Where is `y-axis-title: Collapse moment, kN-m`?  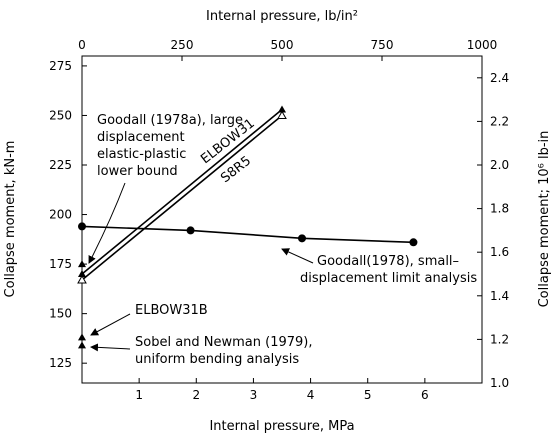 y-axis-title: Collapse moment, kN-m is located at coordinates (10, 219).